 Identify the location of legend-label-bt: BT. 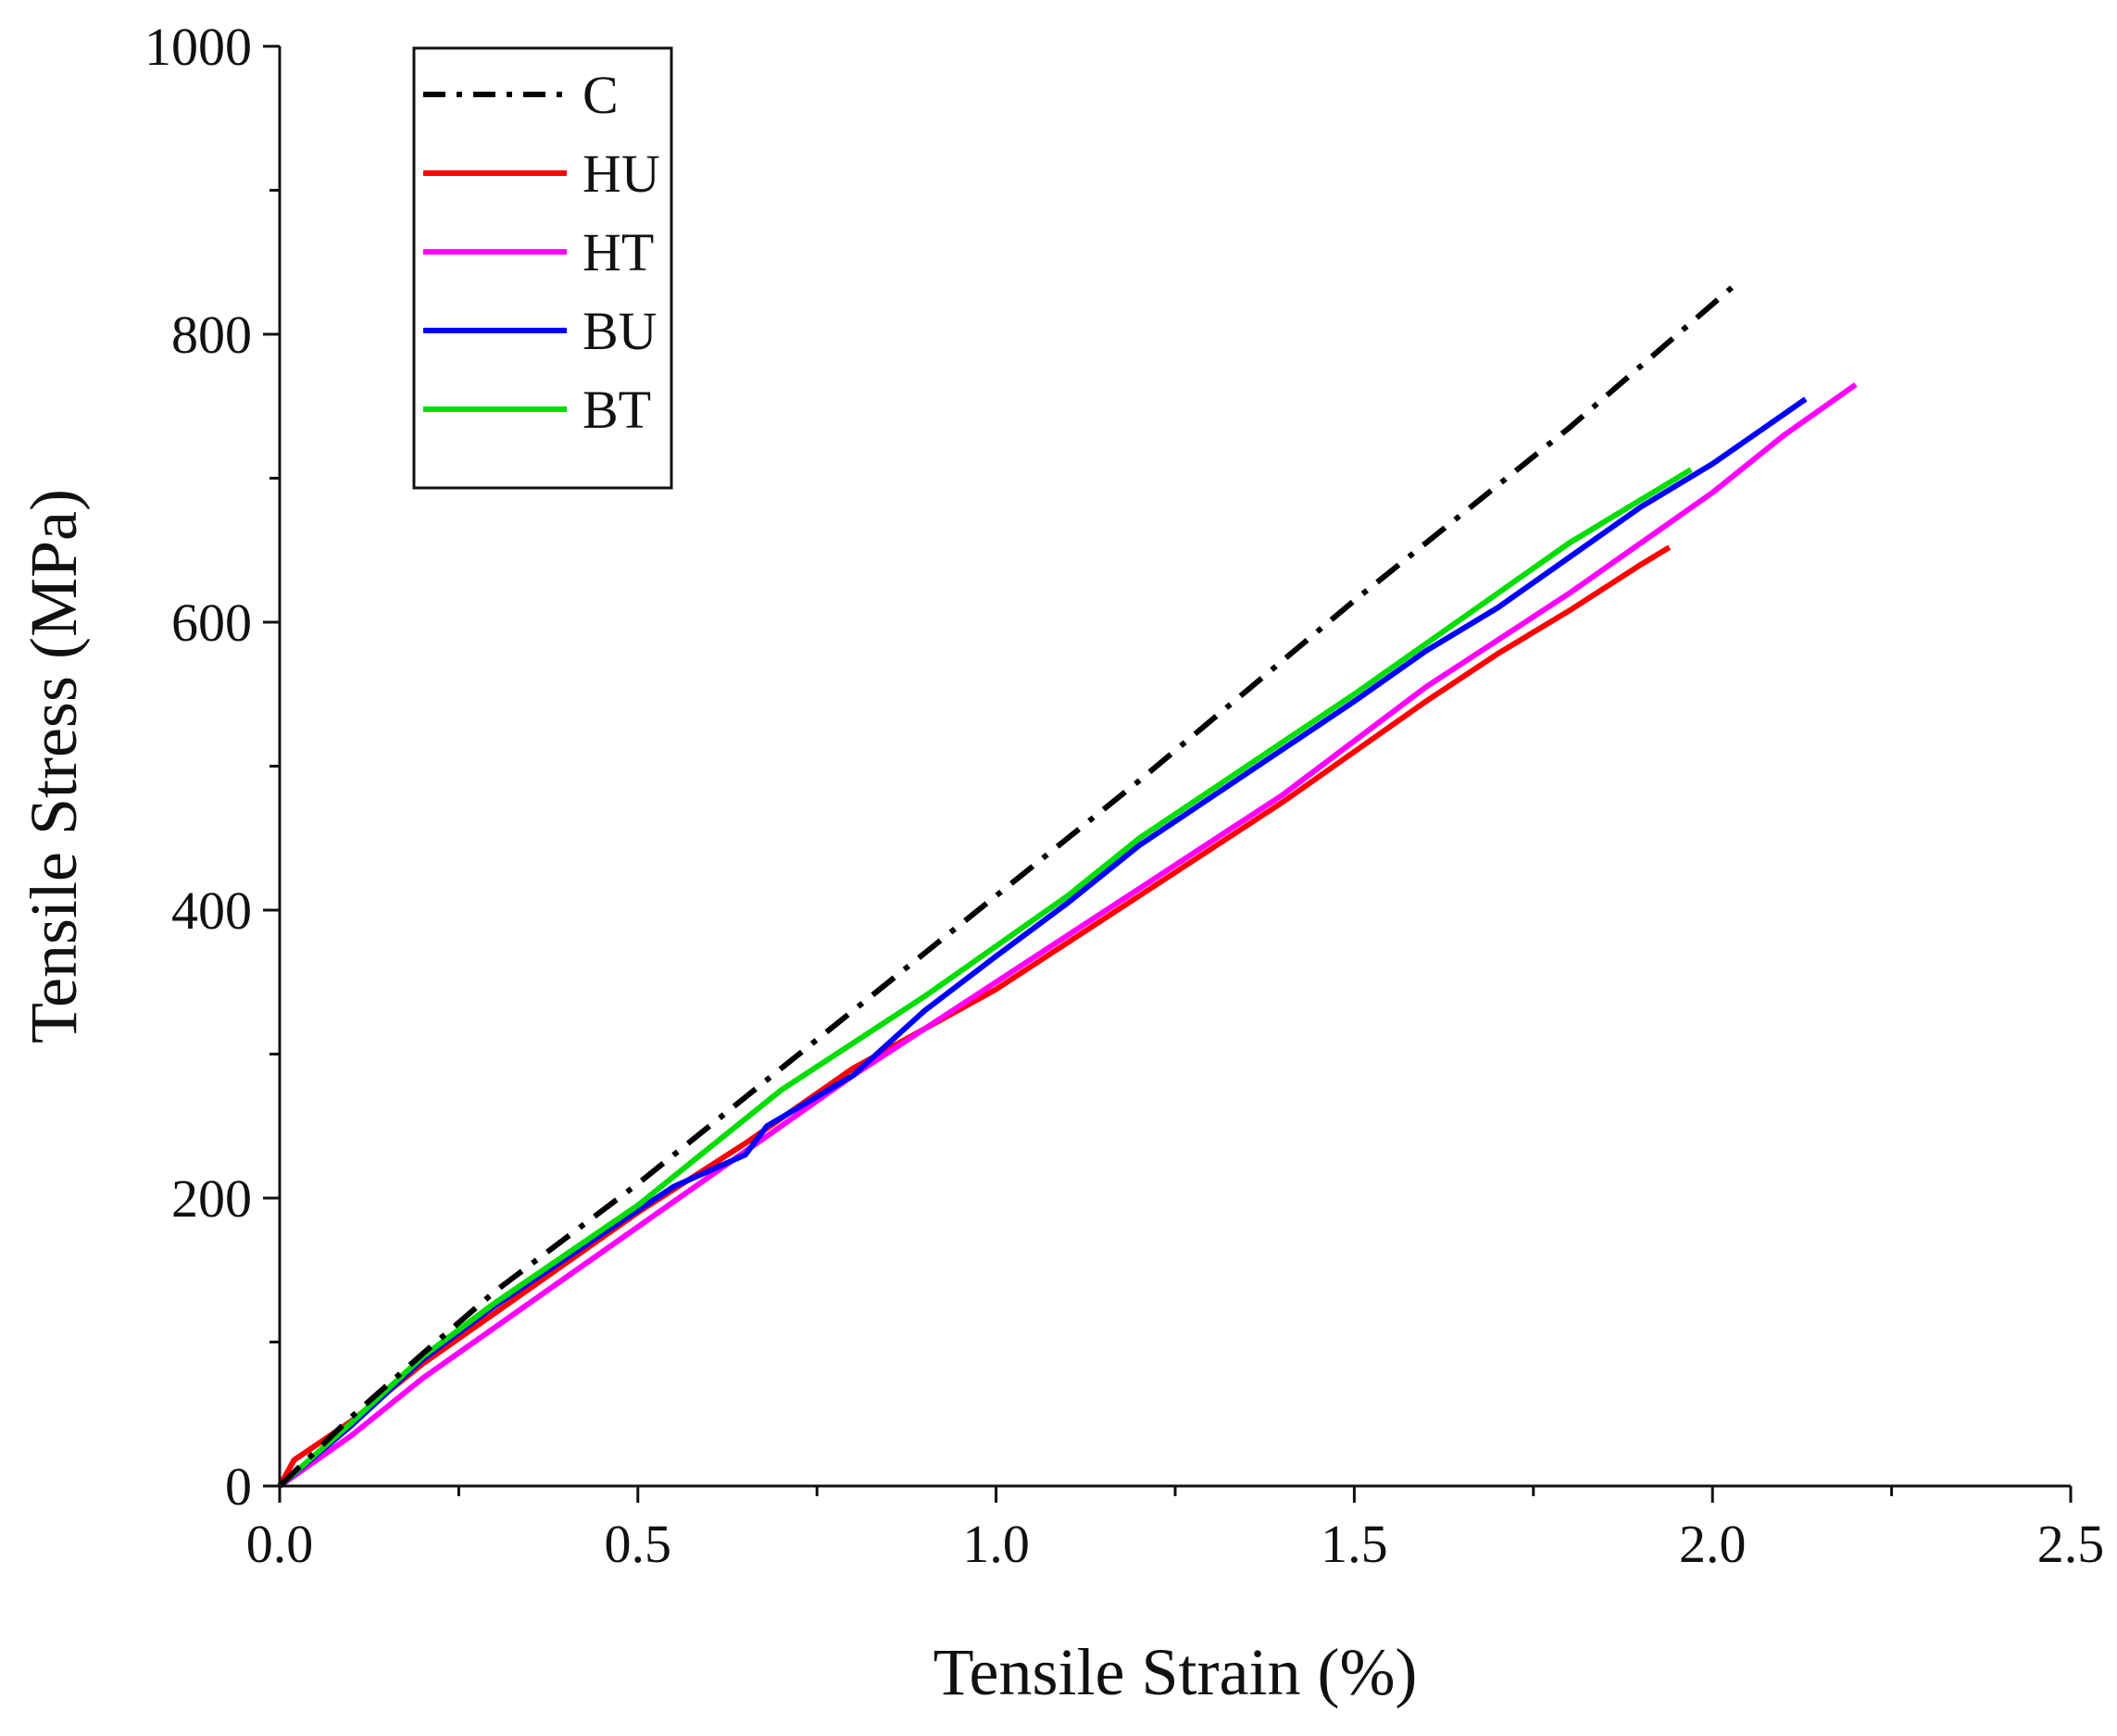
(616, 410).